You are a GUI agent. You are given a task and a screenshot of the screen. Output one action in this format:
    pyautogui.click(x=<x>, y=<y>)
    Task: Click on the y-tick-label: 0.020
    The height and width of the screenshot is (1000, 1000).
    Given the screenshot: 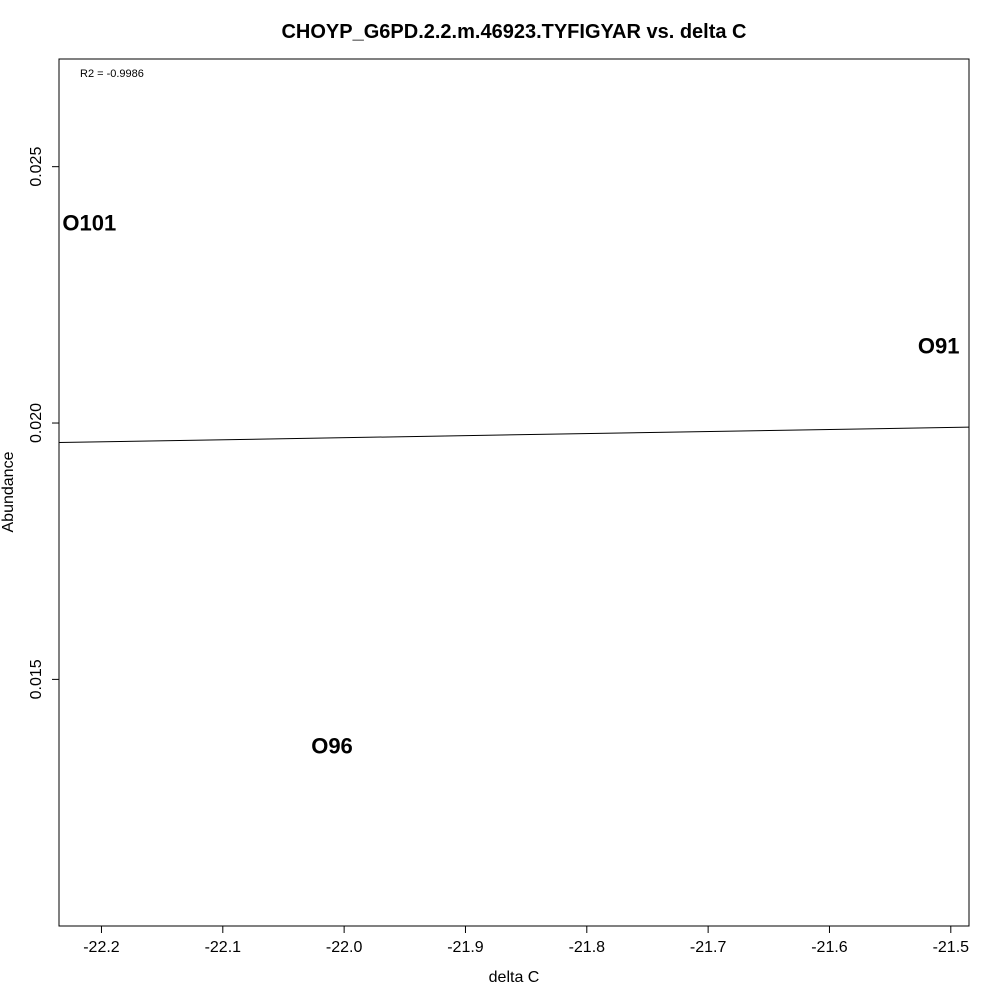 What is the action you would take?
    pyautogui.click(x=36, y=423)
    